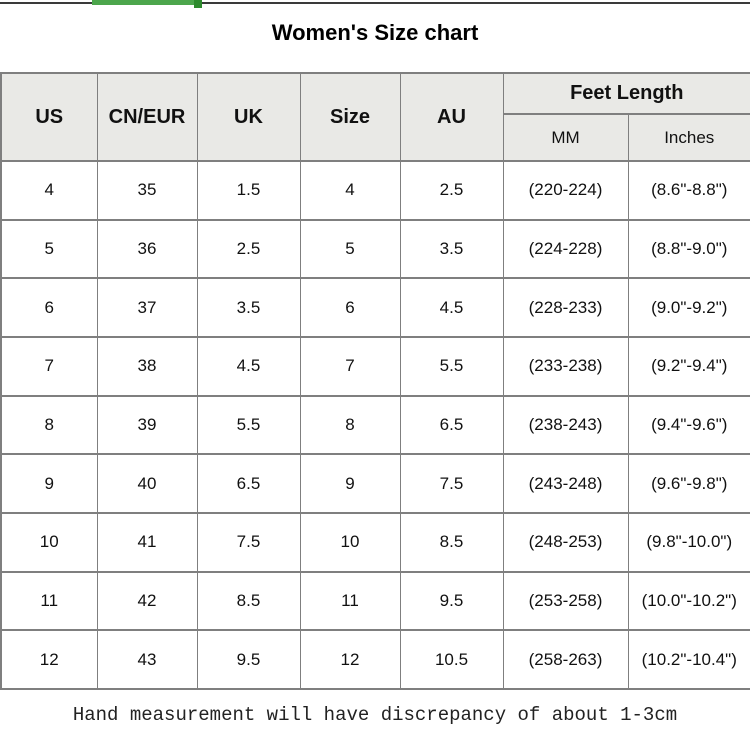  Describe the element at coordinates (147, 307) in the screenshot. I see `table-cell: 37` at that location.